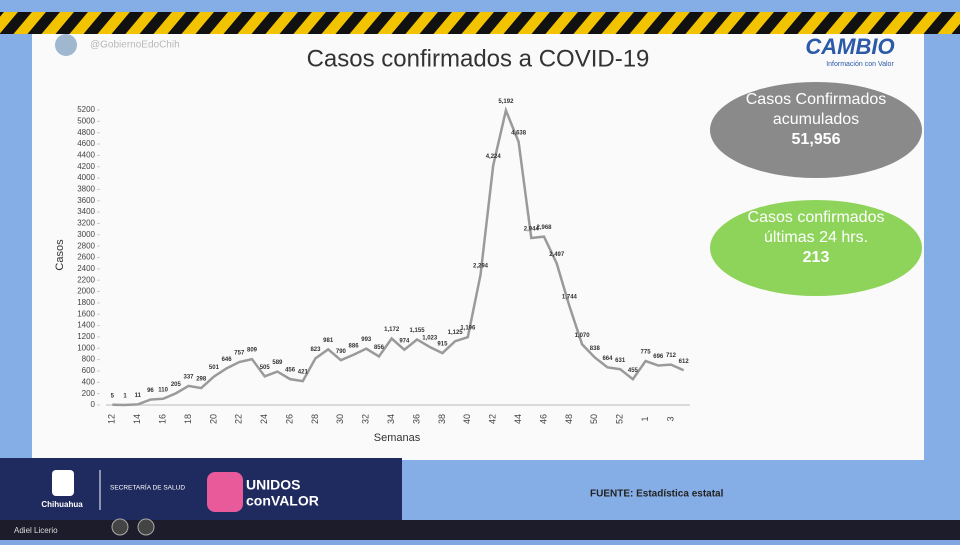 The image size is (960, 545). I want to click on value-label: 1,744, so click(570, 298).